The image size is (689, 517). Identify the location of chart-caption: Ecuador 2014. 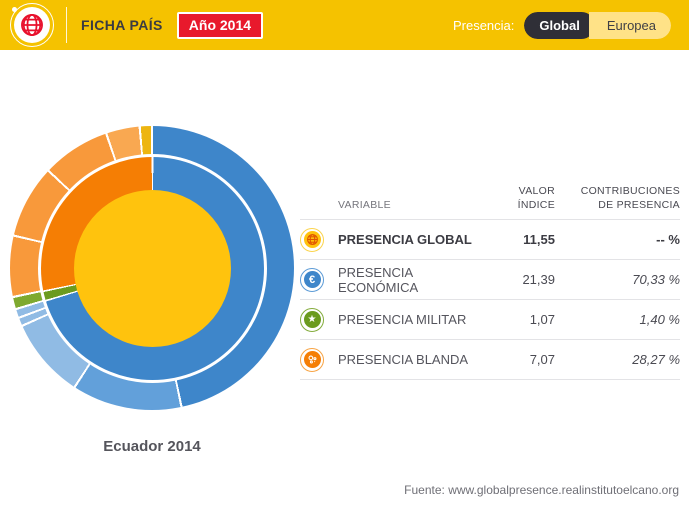
(152, 446).